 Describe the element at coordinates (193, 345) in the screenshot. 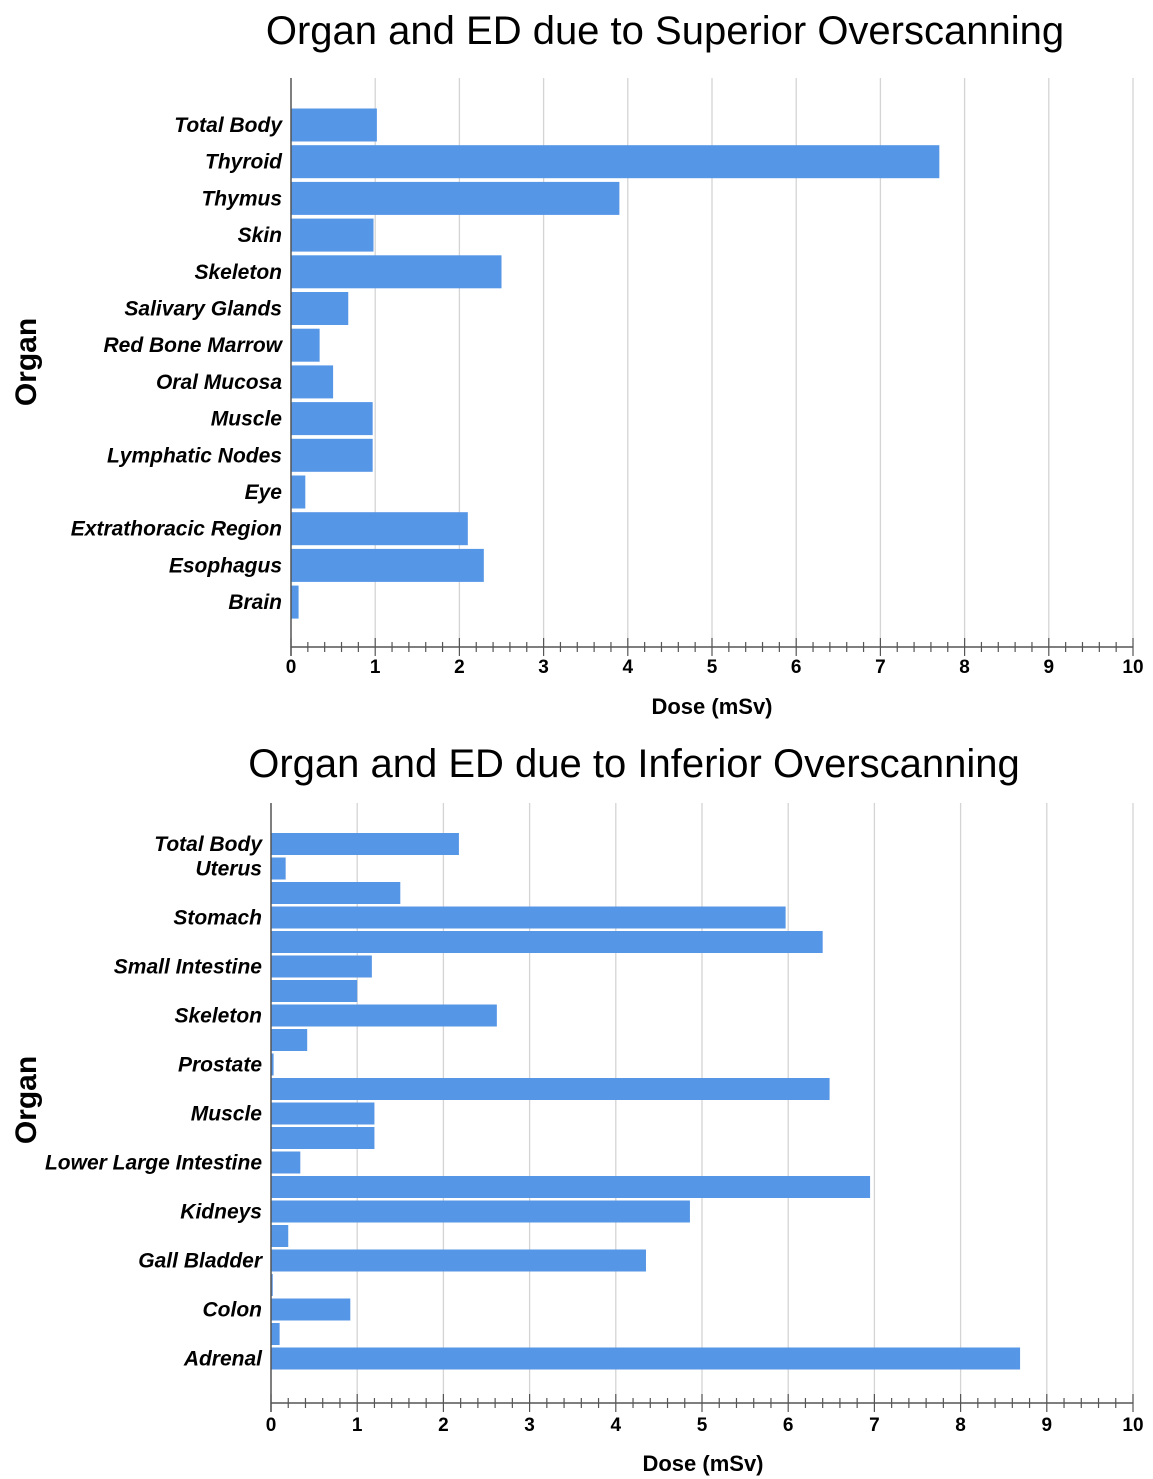

I see `chart-1-category-label: Red Bone Marrow` at that location.